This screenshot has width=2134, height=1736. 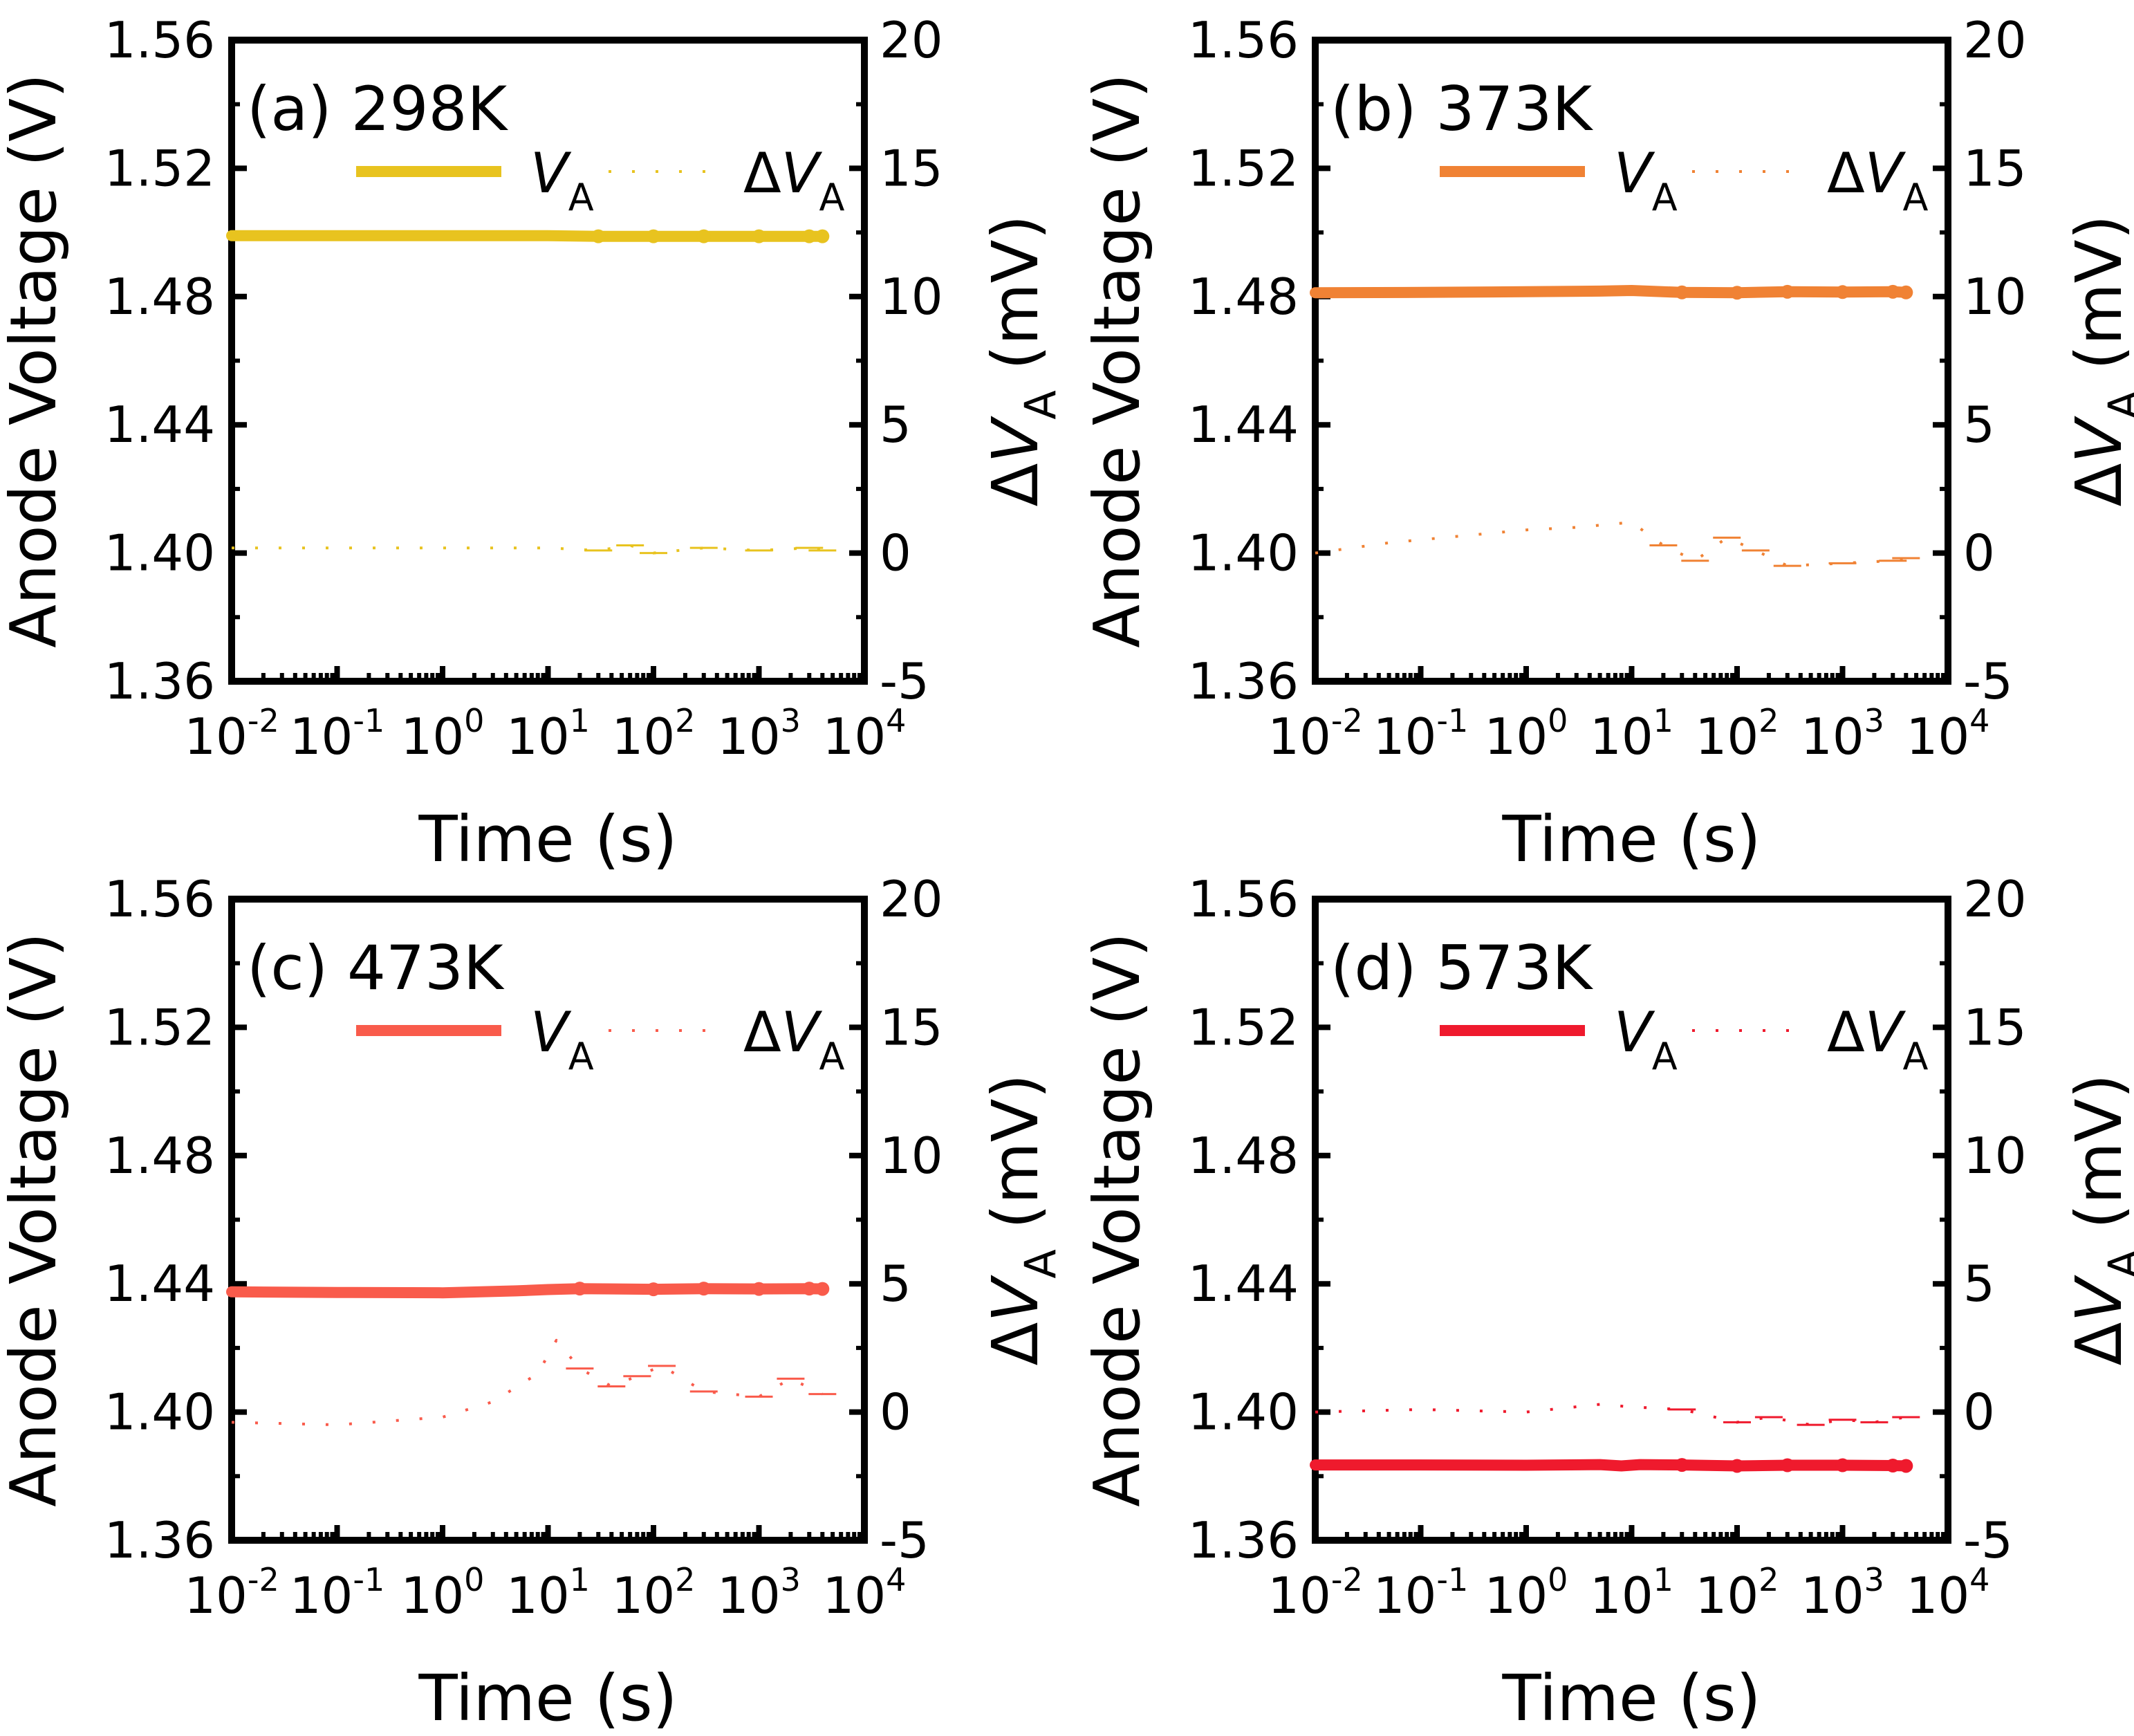 I want to click on plot-frame, so click(x=548, y=1220).